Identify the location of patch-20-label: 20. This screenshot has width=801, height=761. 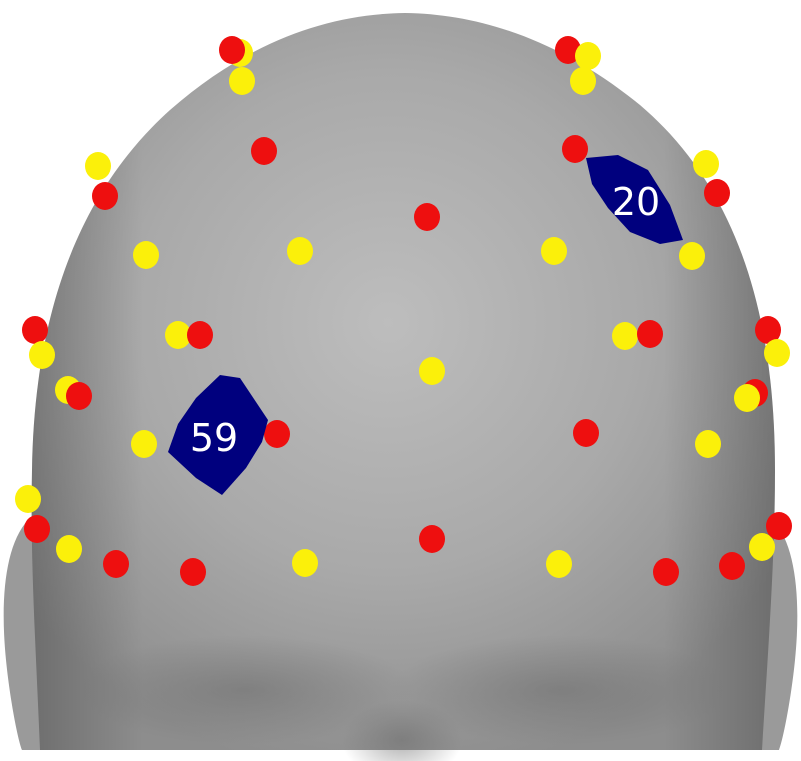
(636, 202).